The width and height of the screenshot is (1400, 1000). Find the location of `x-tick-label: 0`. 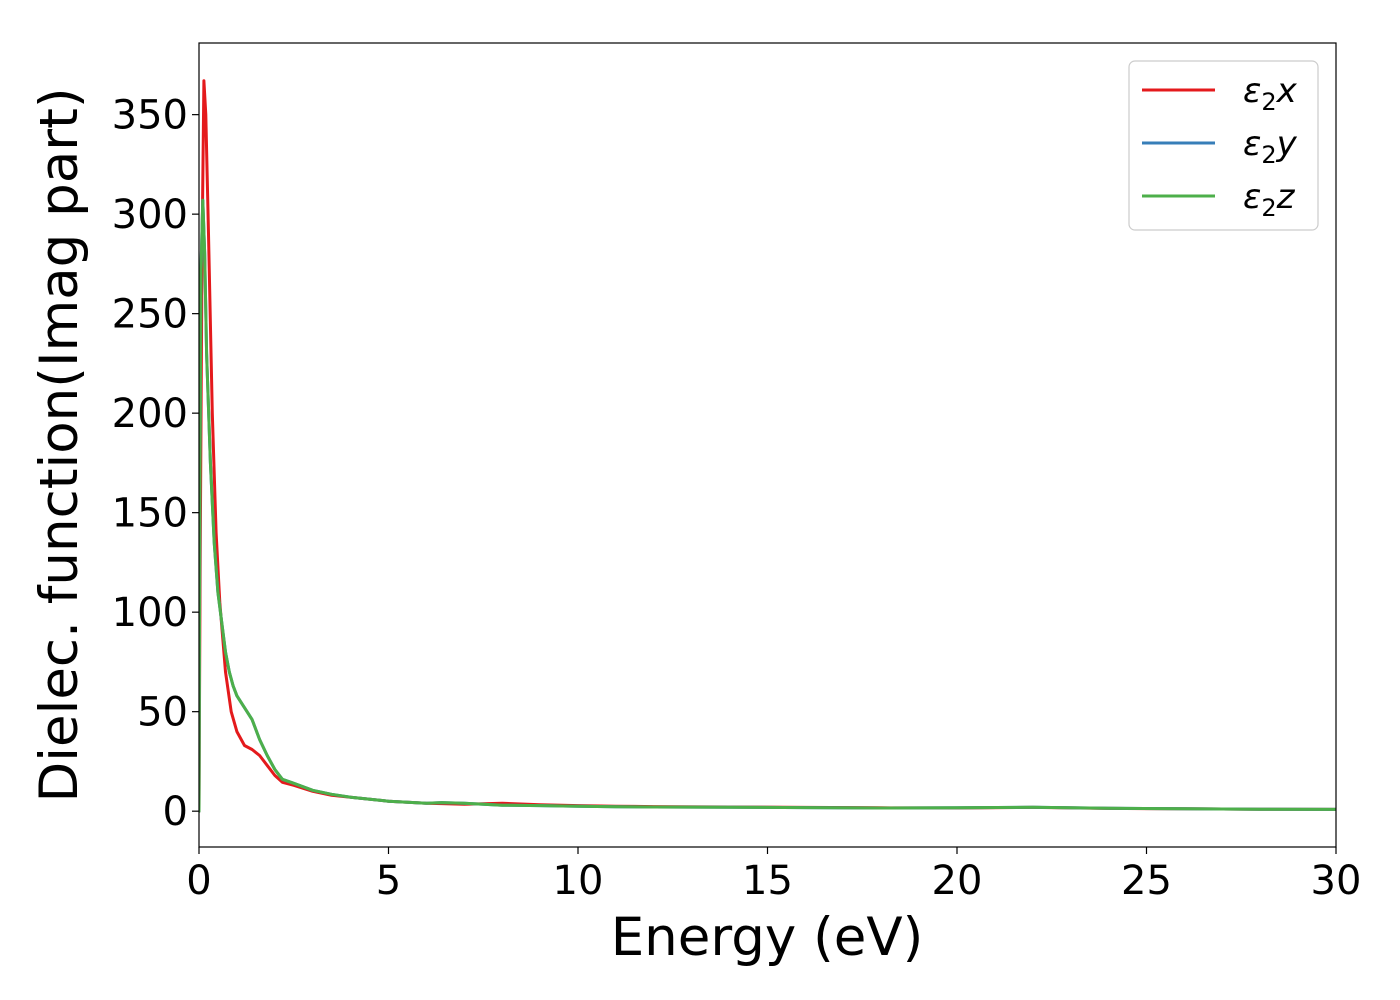

x-tick-label: 0 is located at coordinates (198, 881).